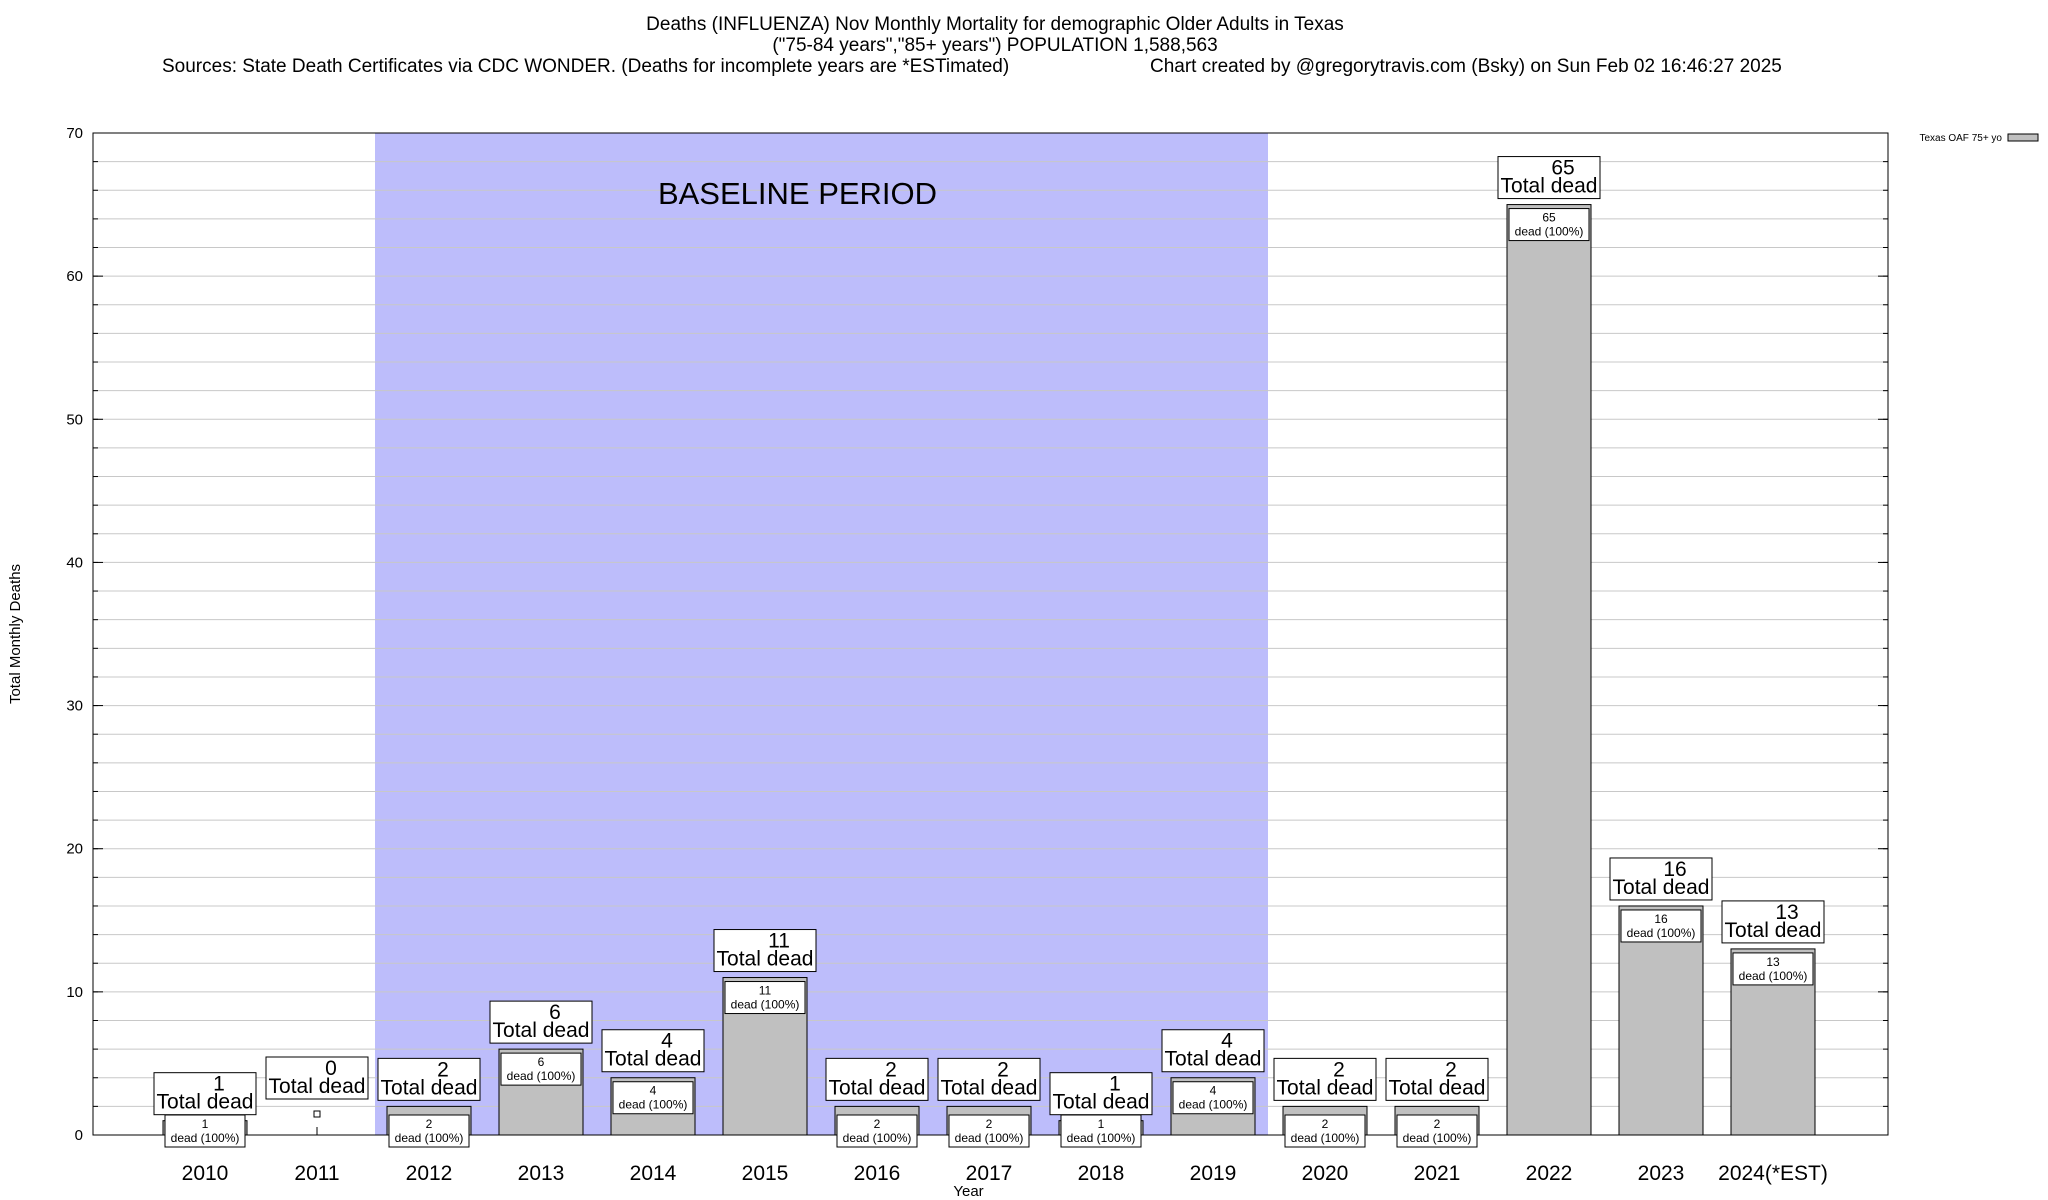 The height and width of the screenshot is (1200, 2048). I want to click on y-tick-label: 60, so click(74, 276).